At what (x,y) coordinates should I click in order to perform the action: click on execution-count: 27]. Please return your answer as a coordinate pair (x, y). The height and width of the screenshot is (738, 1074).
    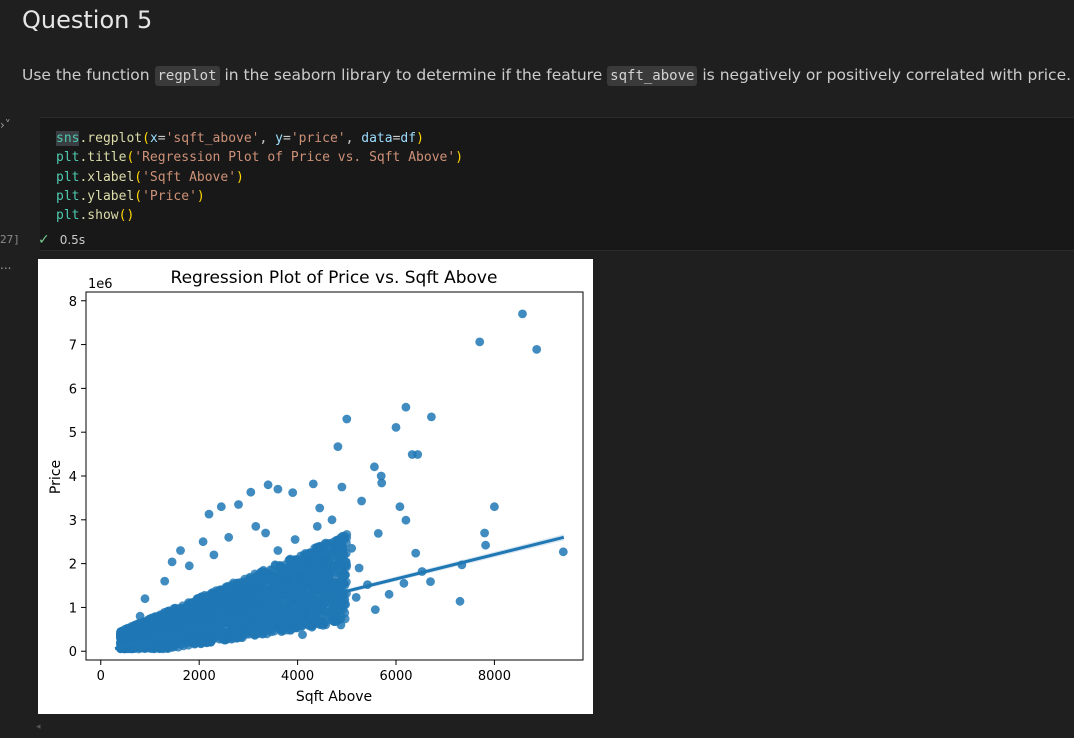
    Looking at the image, I should click on (10, 239).